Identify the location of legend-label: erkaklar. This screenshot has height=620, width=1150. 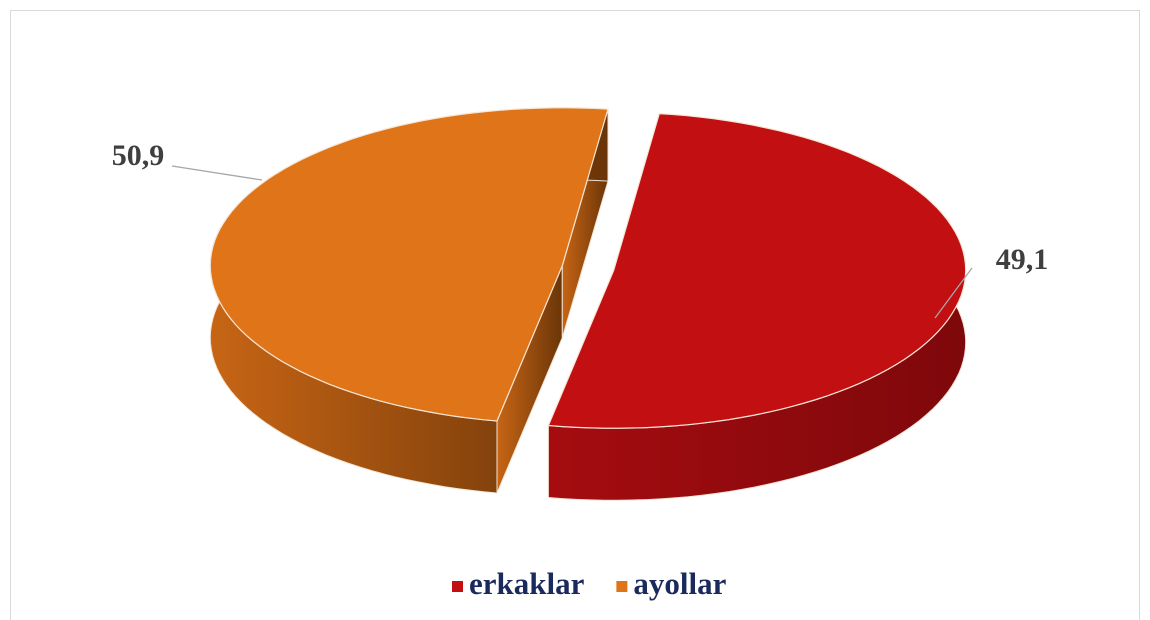
(527, 583).